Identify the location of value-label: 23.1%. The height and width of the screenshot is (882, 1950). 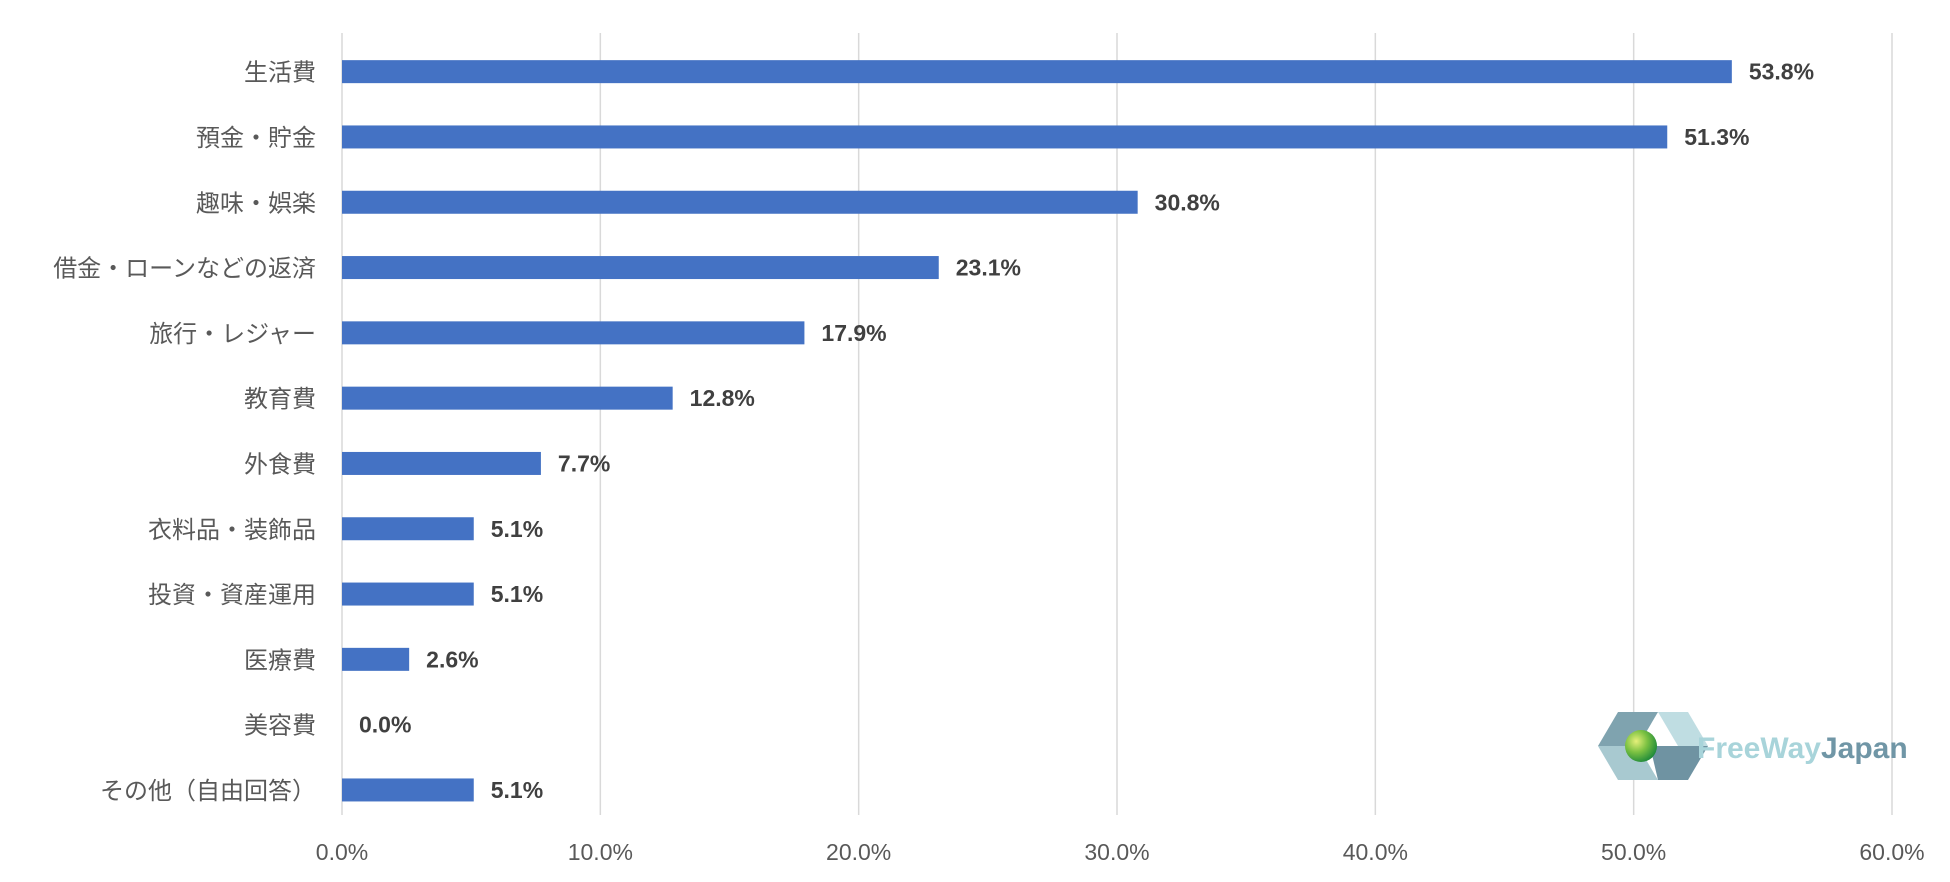
(988, 268).